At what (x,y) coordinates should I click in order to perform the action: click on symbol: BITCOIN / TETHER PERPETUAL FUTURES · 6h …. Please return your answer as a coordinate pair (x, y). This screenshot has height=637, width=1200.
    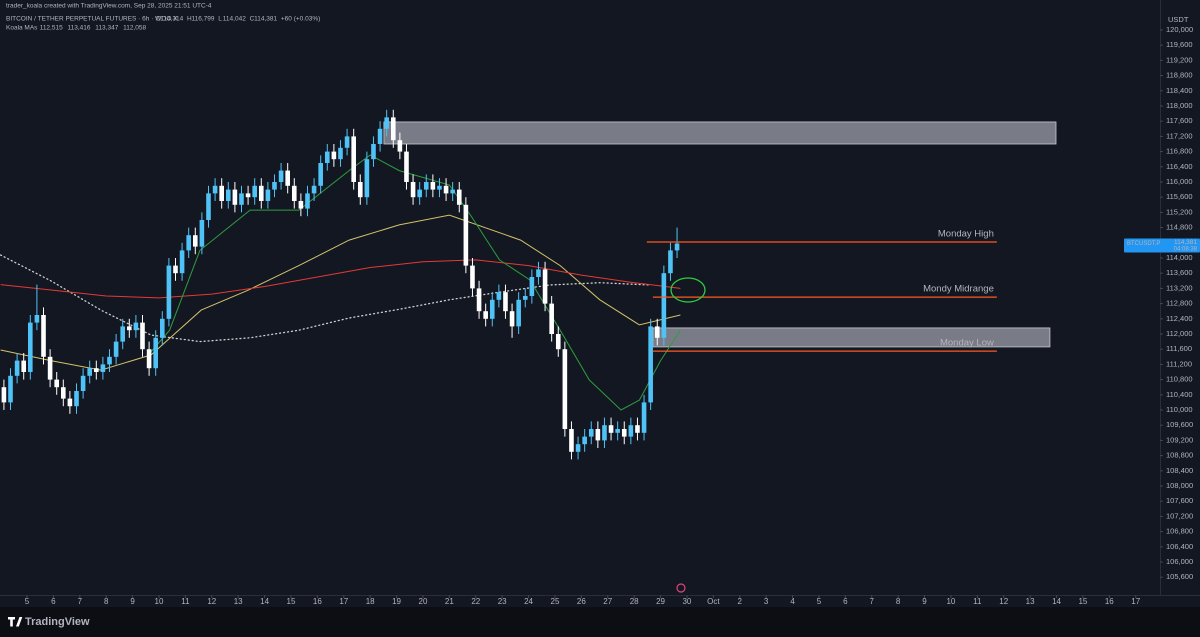
    Looking at the image, I should click on (92, 19).